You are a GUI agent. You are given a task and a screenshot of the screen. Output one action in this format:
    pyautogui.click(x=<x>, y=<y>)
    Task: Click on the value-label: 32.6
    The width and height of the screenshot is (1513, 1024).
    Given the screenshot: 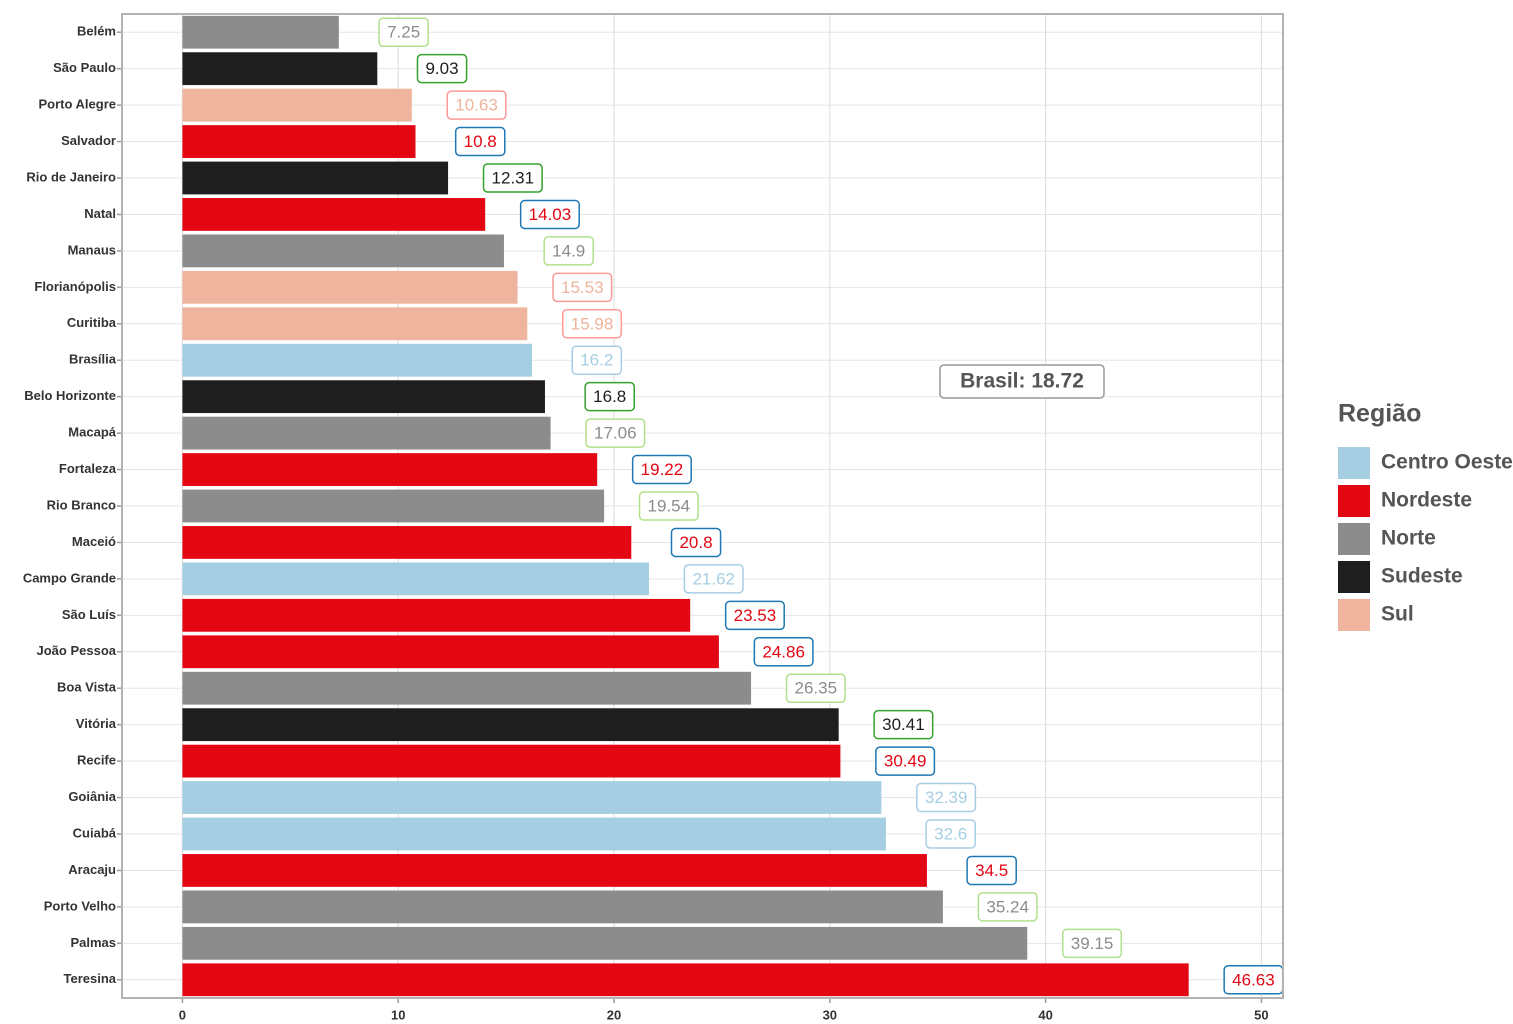 What is the action you would take?
    pyautogui.click(x=950, y=833)
    